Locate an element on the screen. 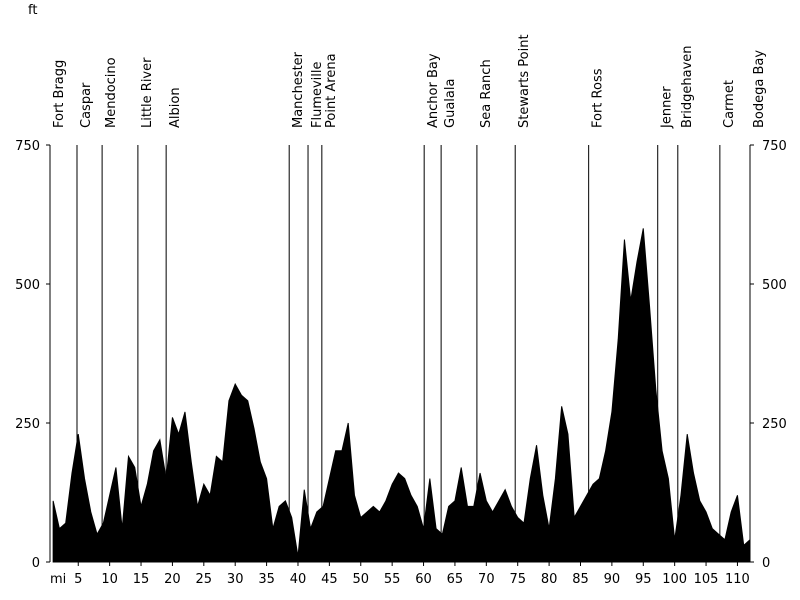  town-label: Stewarts Point is located at coordinates (524, 81).